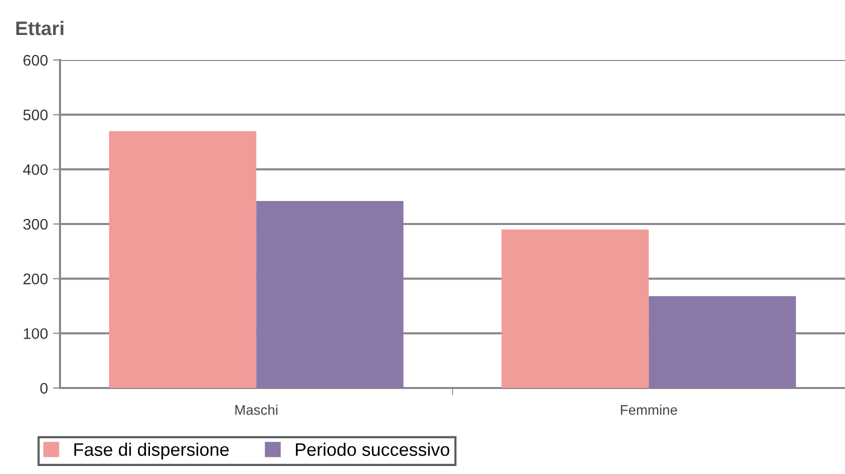  Describe the element at coordinates (35, 60) in the screenshot. I see `y-tick-label: 600` at that location.